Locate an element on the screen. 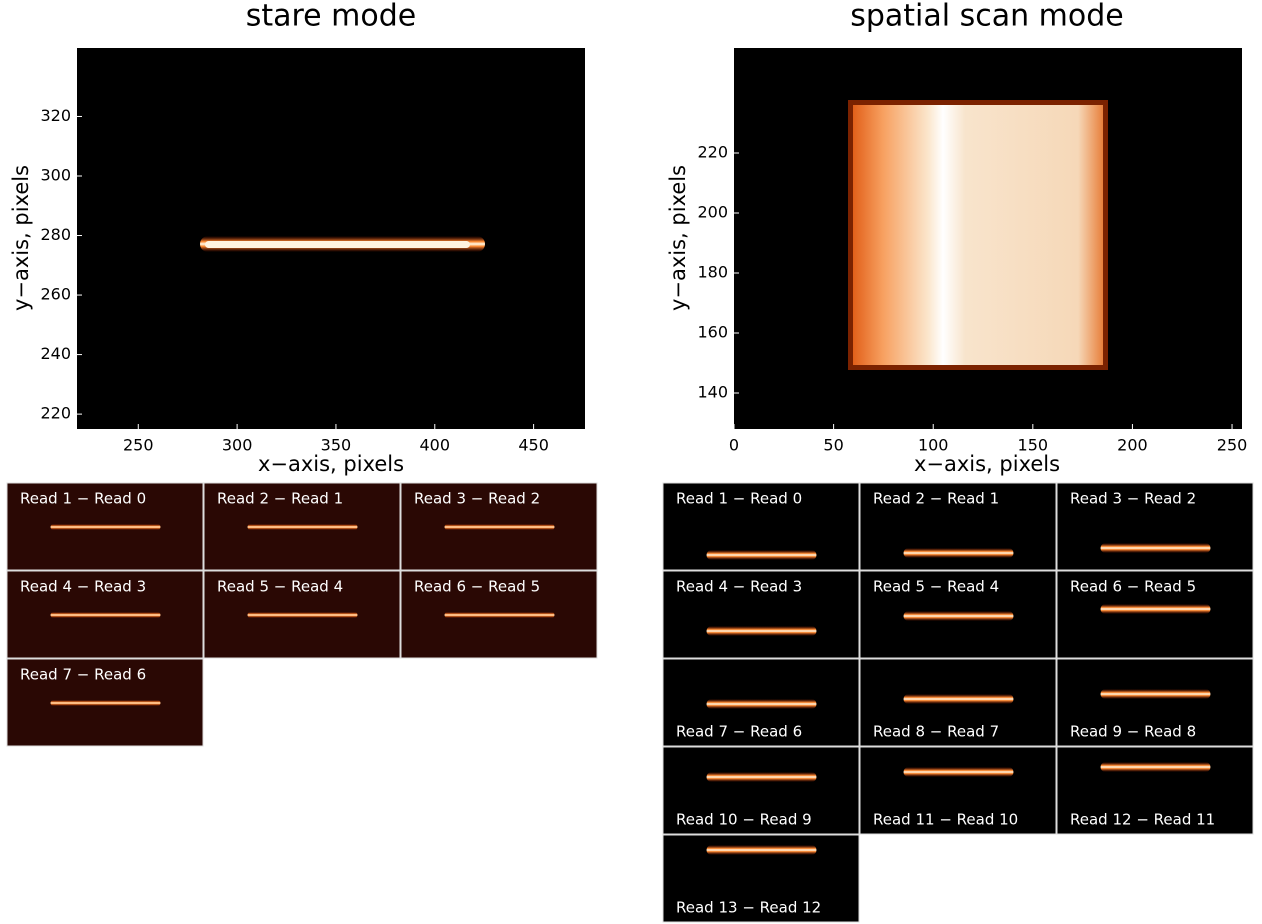  y-tick-label: 200 is located at coordinates (712, 212).